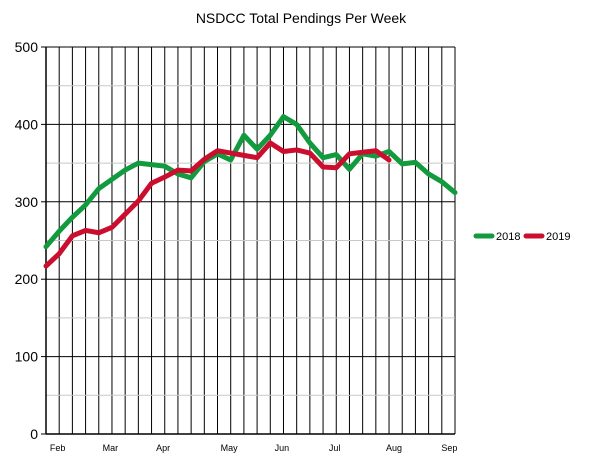  Describe the element at coordinates (508, 237) in the screenshot. I see `legend-label-2018: 2018` at that location.